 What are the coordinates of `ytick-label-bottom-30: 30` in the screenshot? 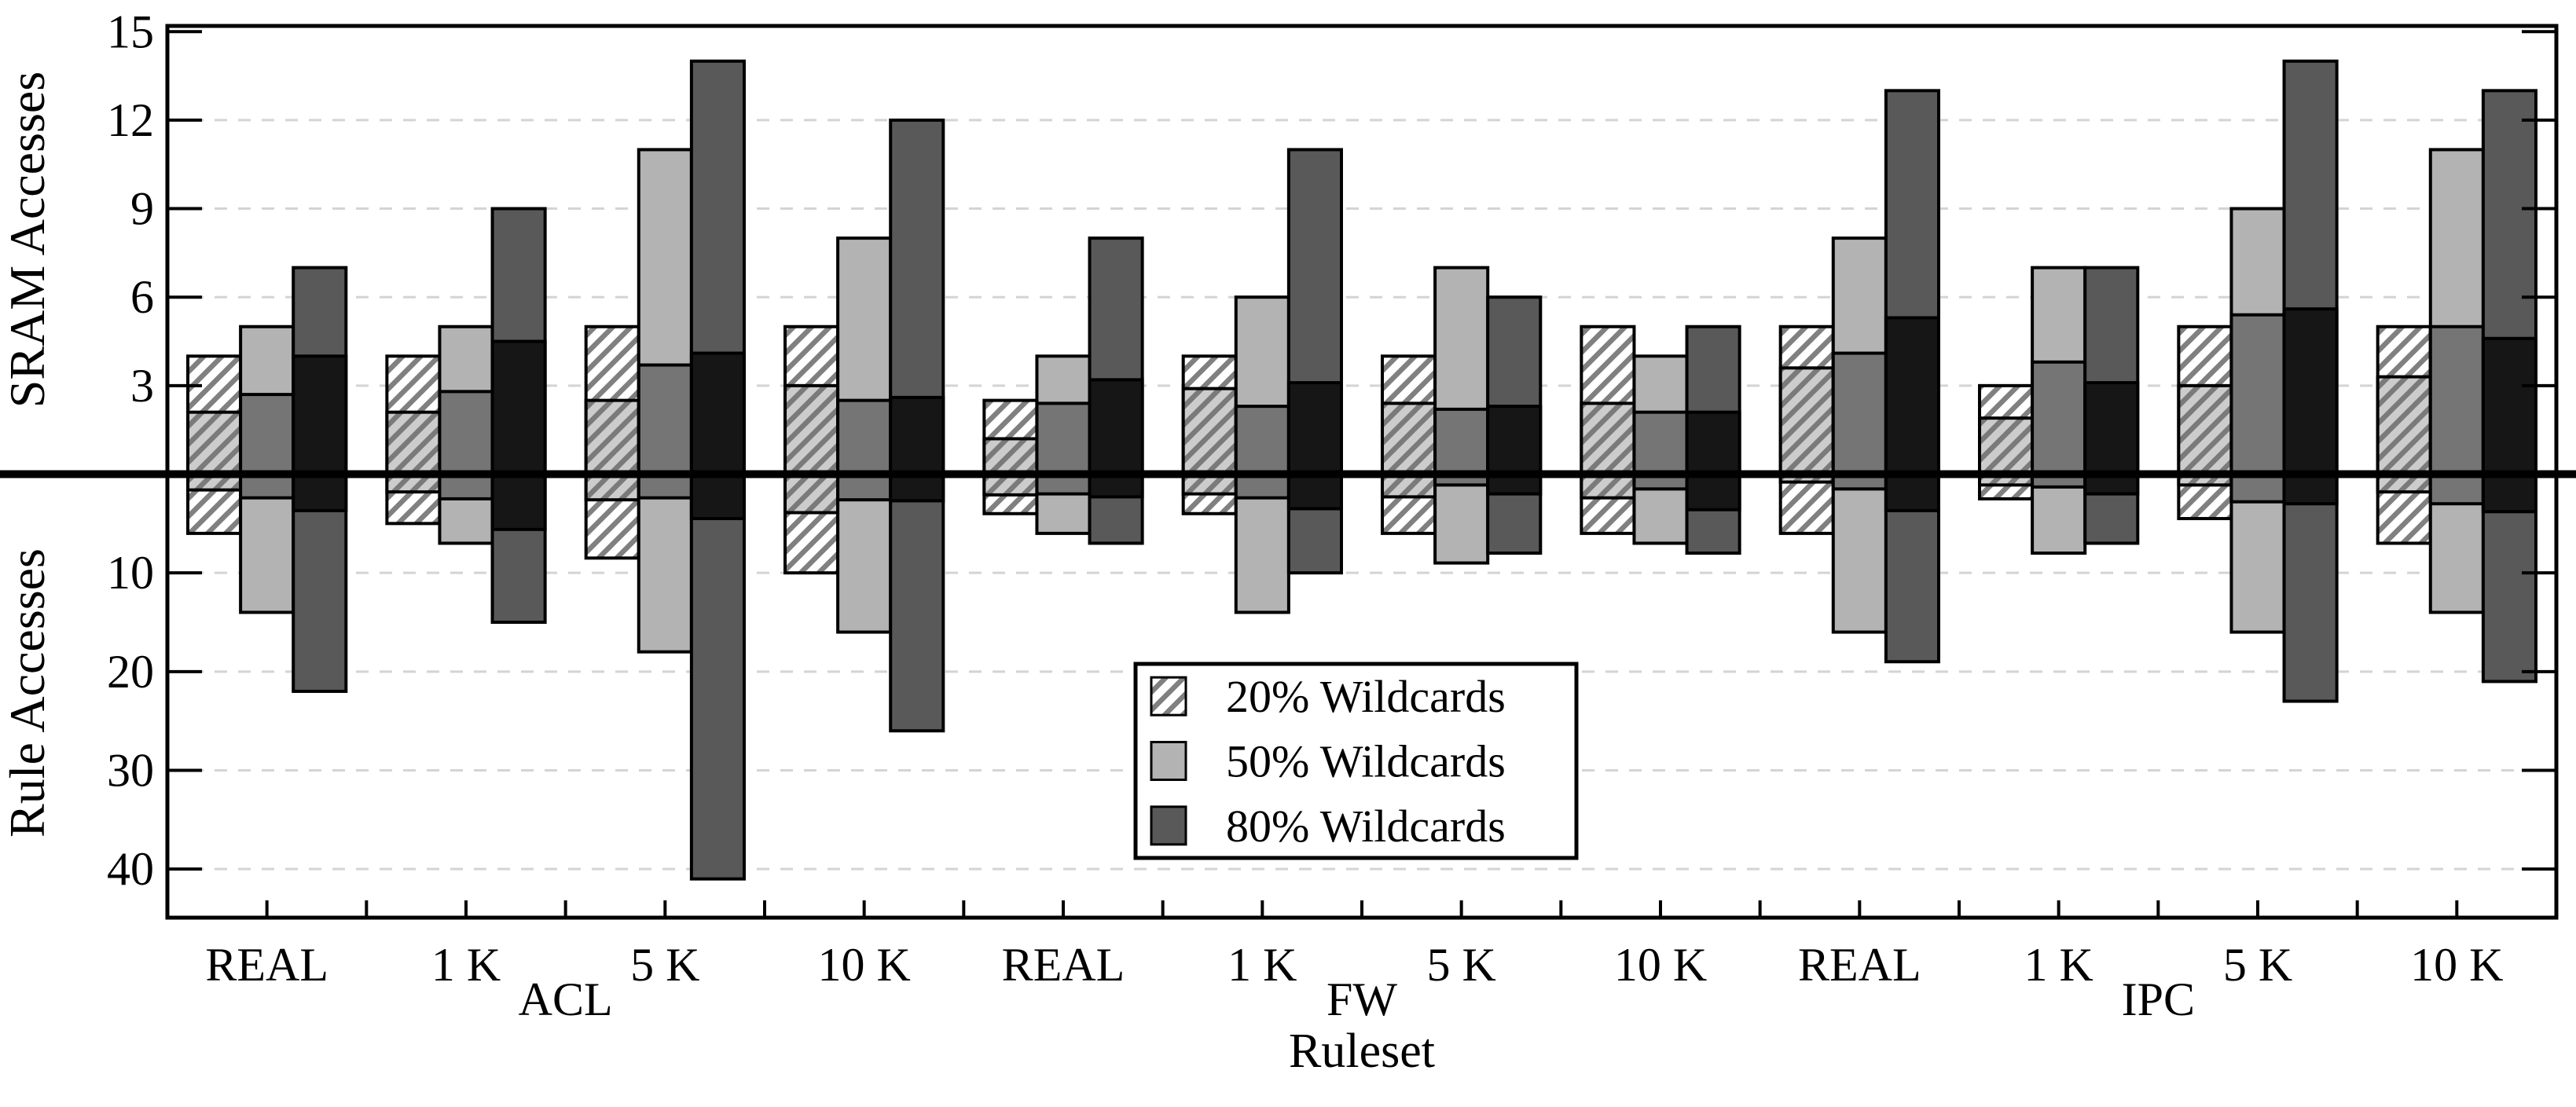 It's located at (130, 770).